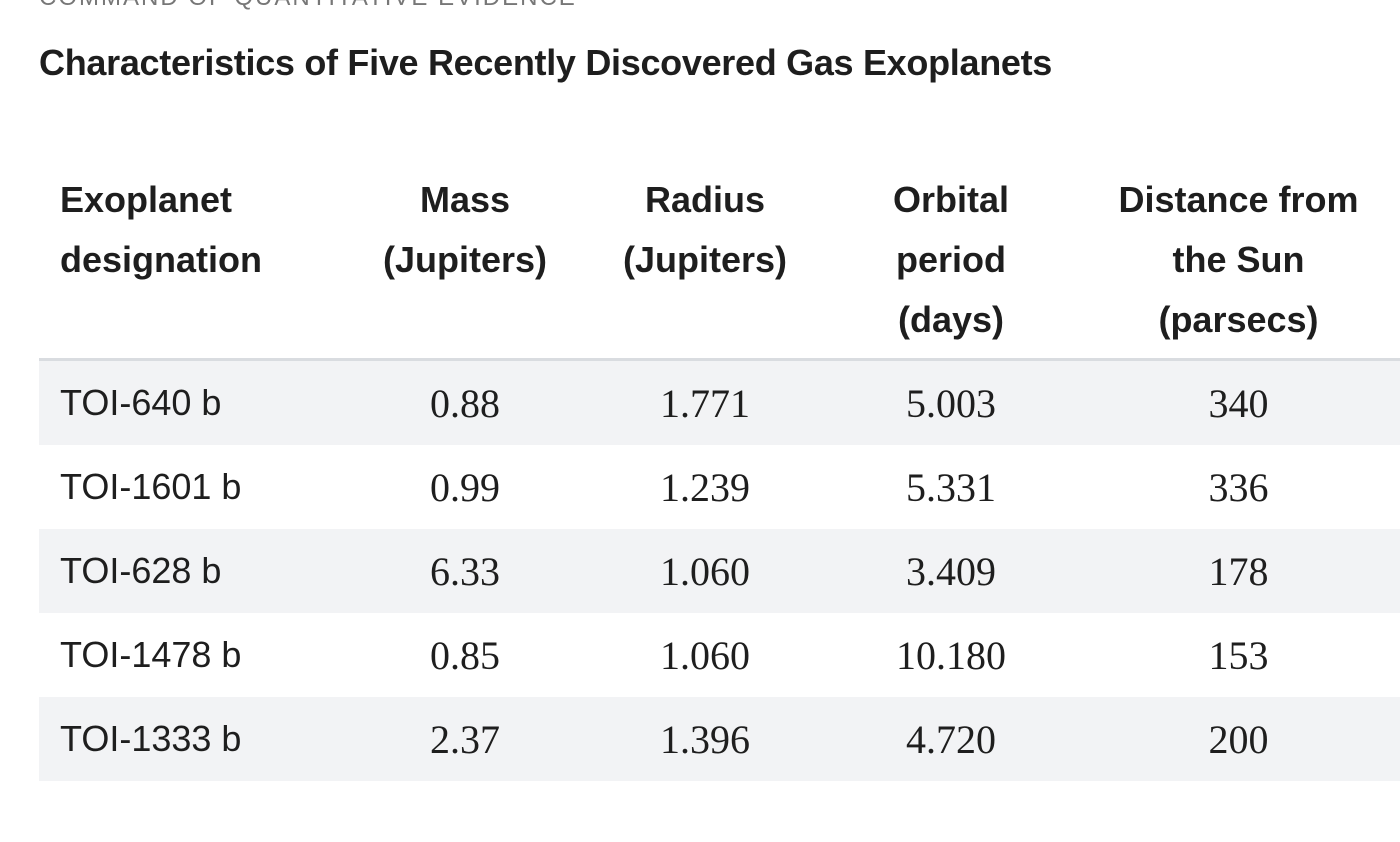 The width and height of the screenshot is (1400, 842). Describe the element at coordinates (1238, 739) in the screenshot. I see `cell-value: 200` at that location.